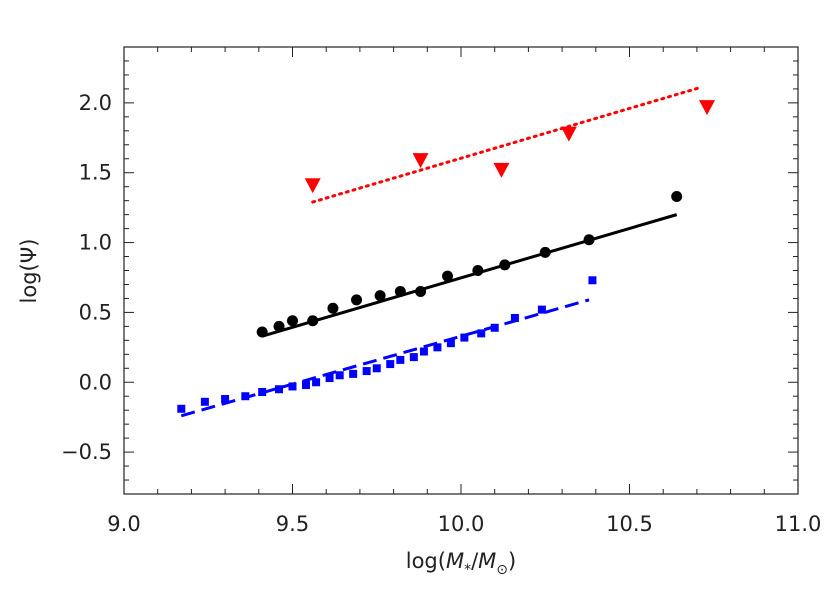  Describe the element at coordinates (95, 243) in the screenshot. I see `y-tick-label: 1.0` at that location.